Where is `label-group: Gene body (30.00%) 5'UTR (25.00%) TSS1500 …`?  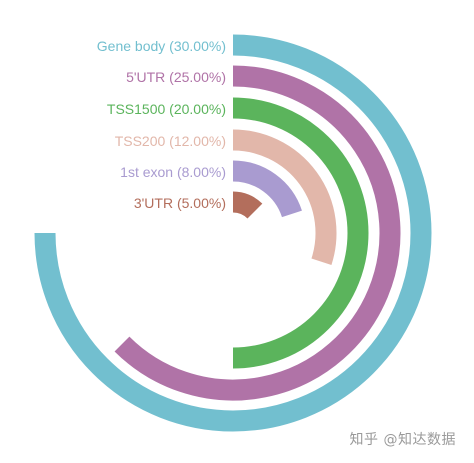
label-group: Gene body (30.00%) 5'UTR (25.00%) TSS1500 … is located at coordinates (161, 124).